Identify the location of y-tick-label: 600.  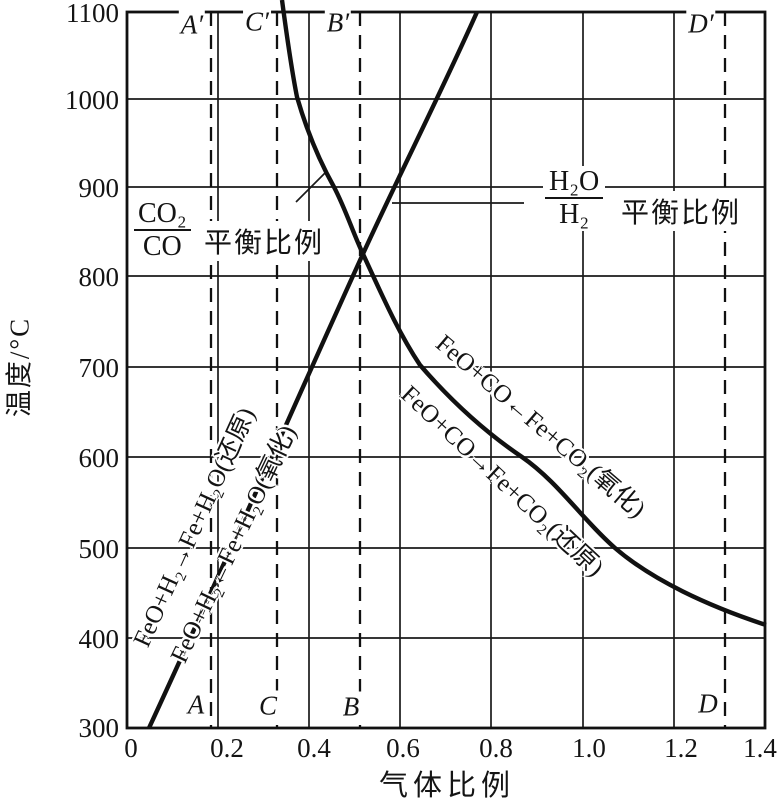
(99, 457).